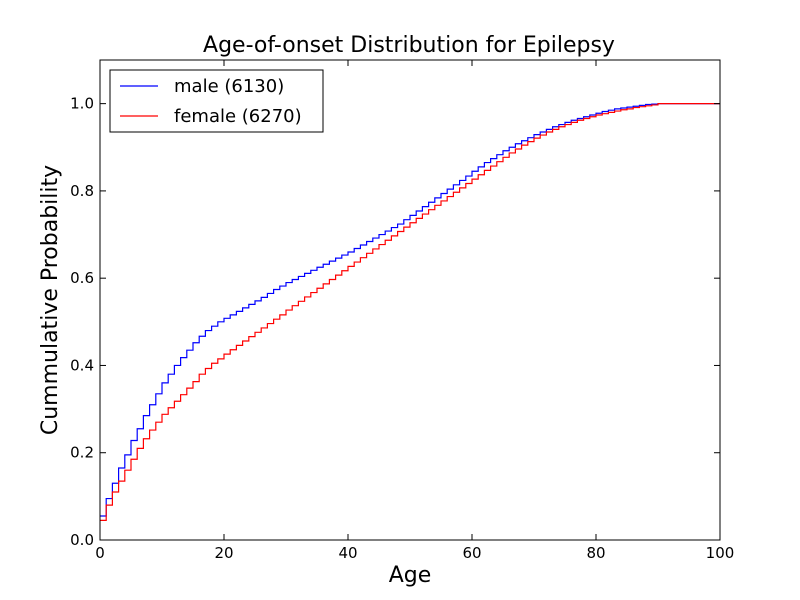 The height and width of the screenshot is (600, 800). I want to click on y-tick-label: 0.6, so click(82, 278).